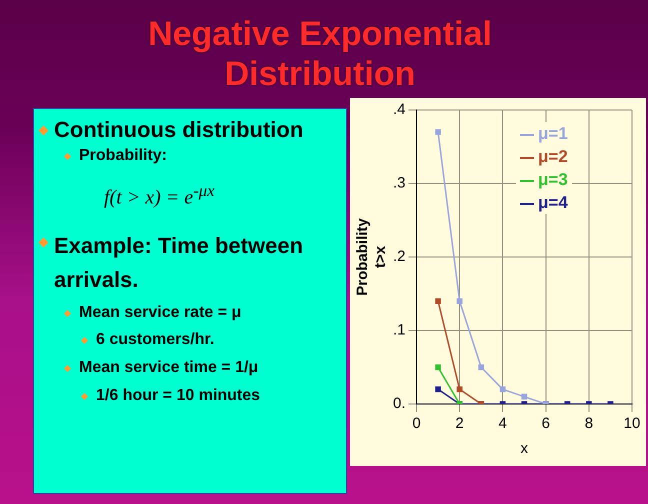  I want to click on legend-label: μ=3, so click(552, 180).